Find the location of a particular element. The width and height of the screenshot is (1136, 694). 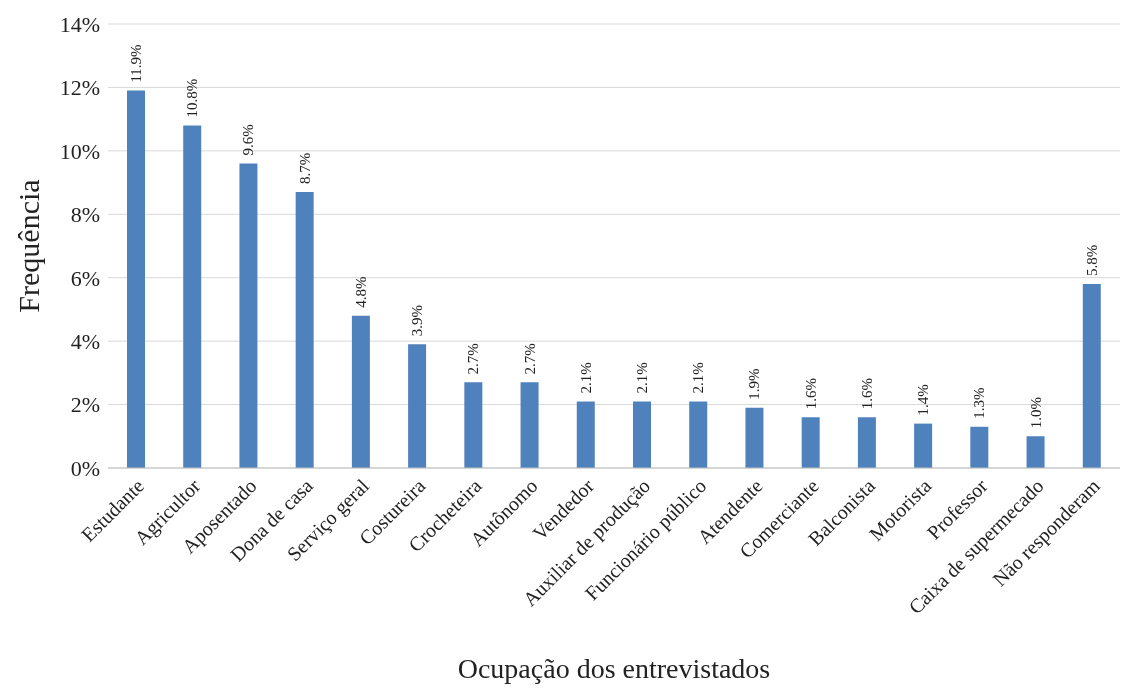

data-label: 3.9% is located at coordinates (417, 321).